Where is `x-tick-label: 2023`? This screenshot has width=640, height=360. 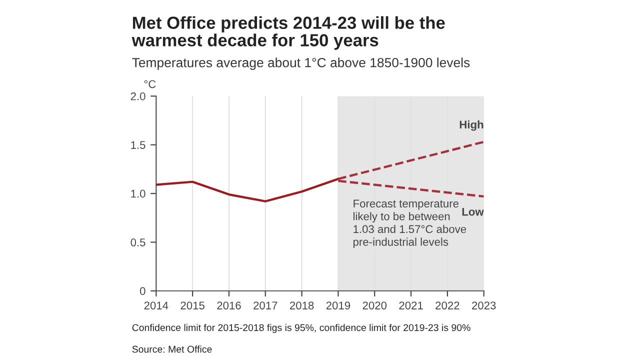
x-tick-label: 2023 is located at coordinates (484, 306).